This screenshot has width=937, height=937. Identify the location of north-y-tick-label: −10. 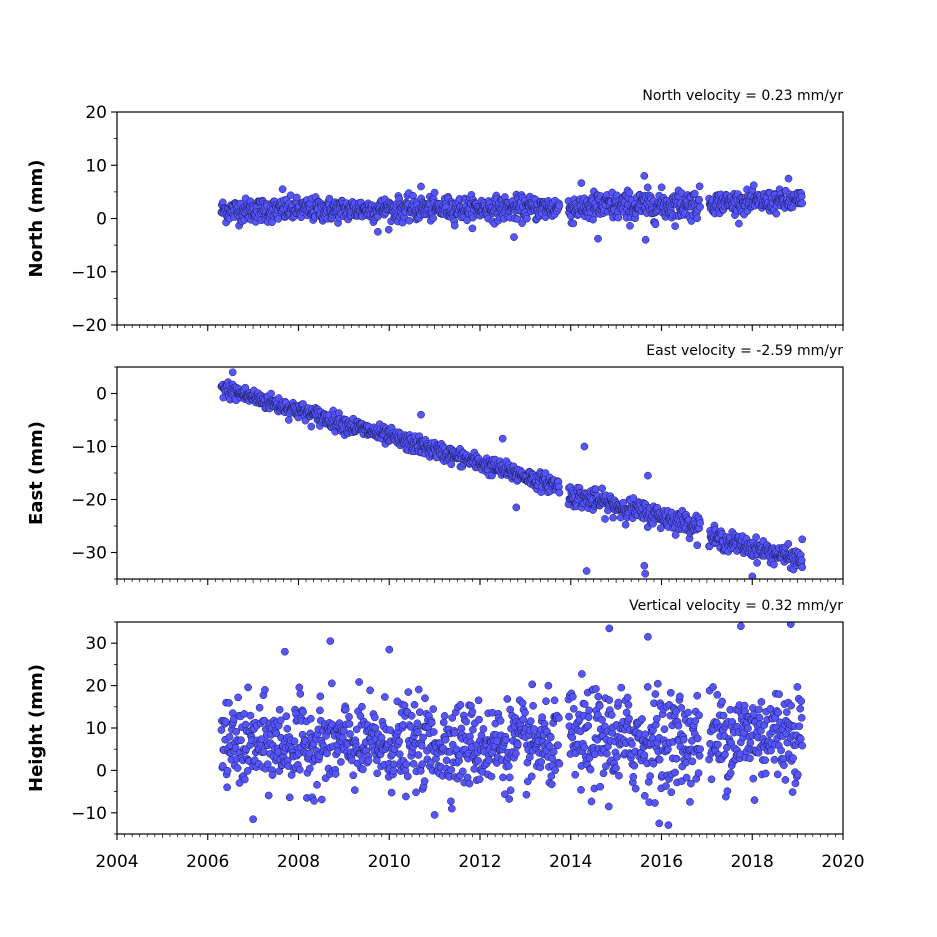
(89, 273).